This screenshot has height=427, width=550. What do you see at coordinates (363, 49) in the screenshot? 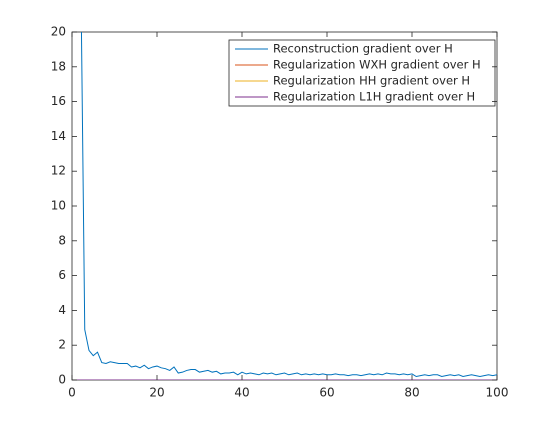
I see `legend-label: Reconstruction gradient over H` at bounding box center [363, 49].